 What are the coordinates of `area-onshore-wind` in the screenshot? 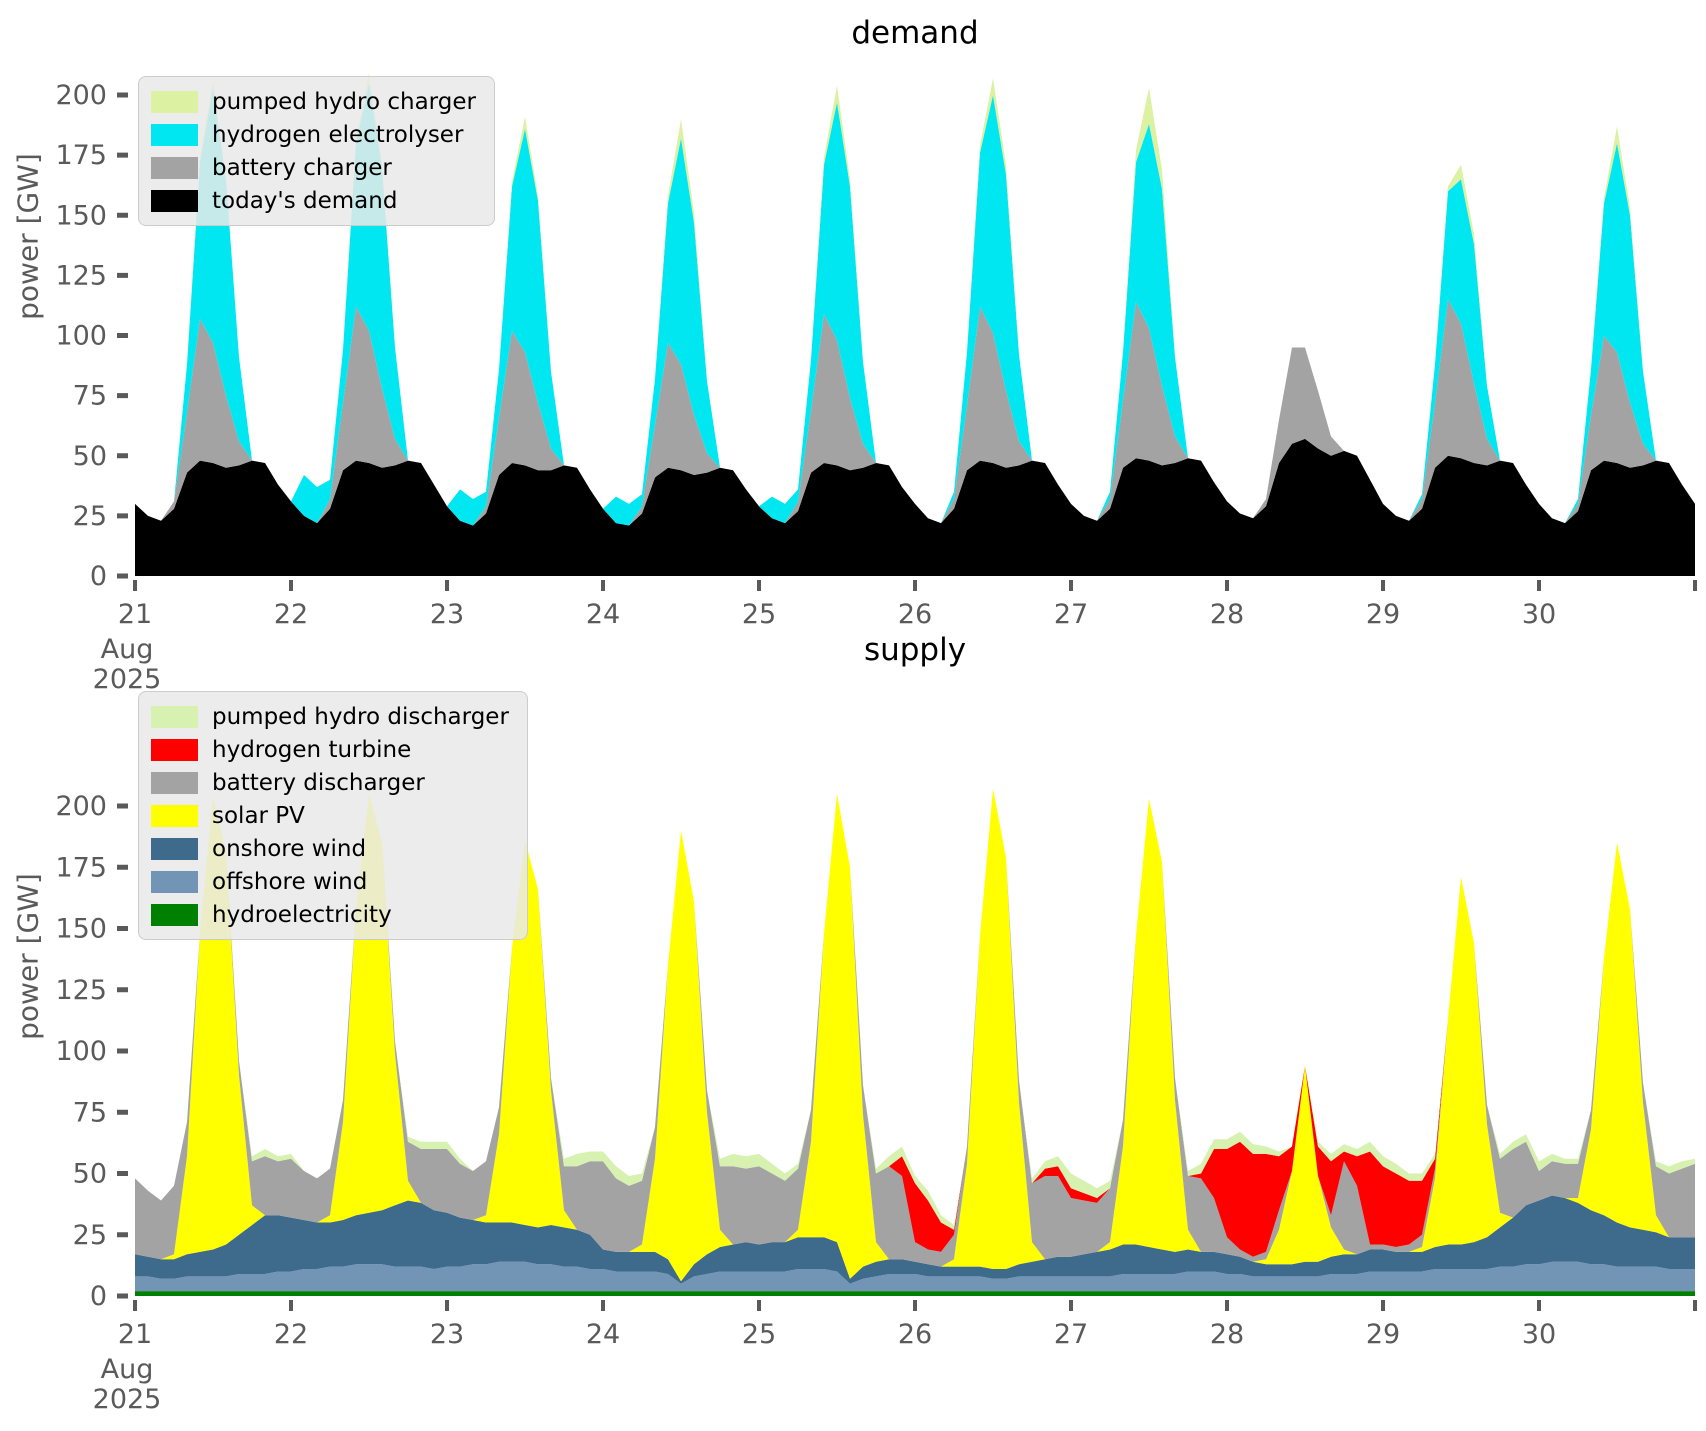 It's located at (915, 1239).